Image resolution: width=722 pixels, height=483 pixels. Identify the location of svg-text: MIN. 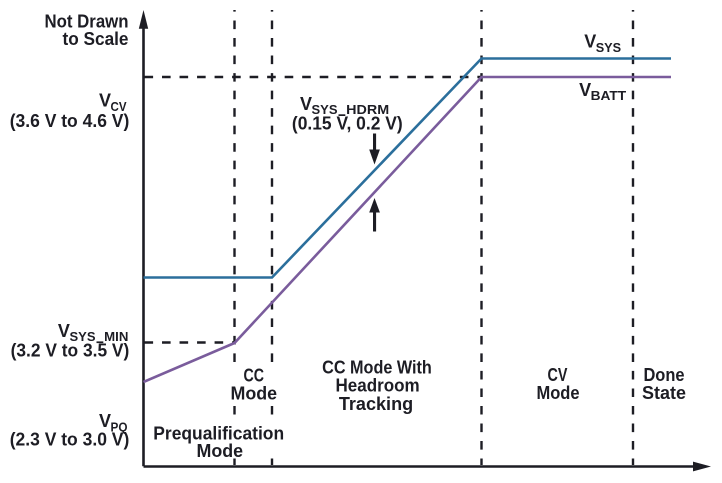
(116, 336).